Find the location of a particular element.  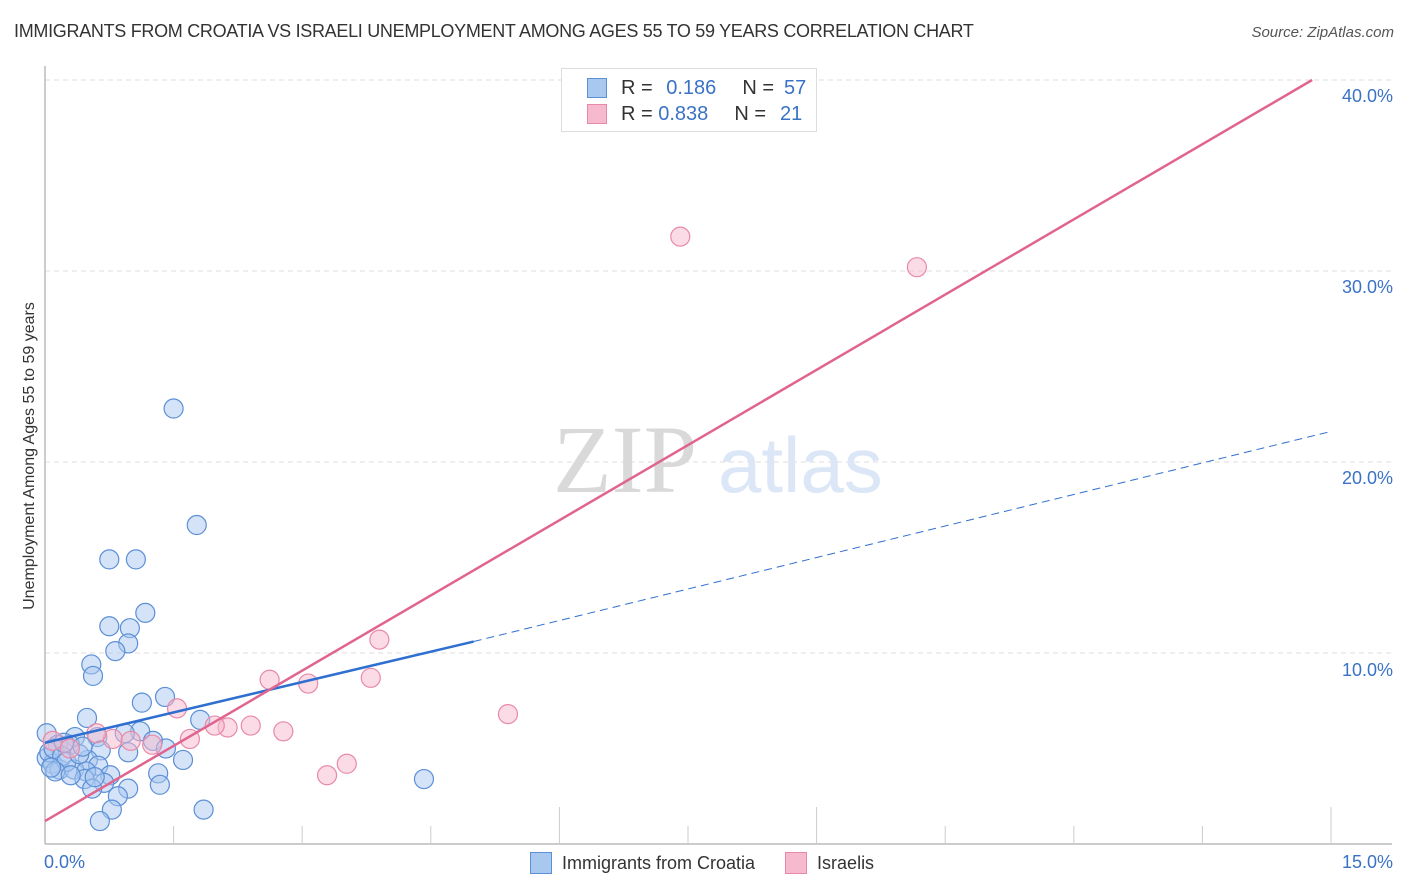

n-value: 57 is located at coordinates (795, 87).